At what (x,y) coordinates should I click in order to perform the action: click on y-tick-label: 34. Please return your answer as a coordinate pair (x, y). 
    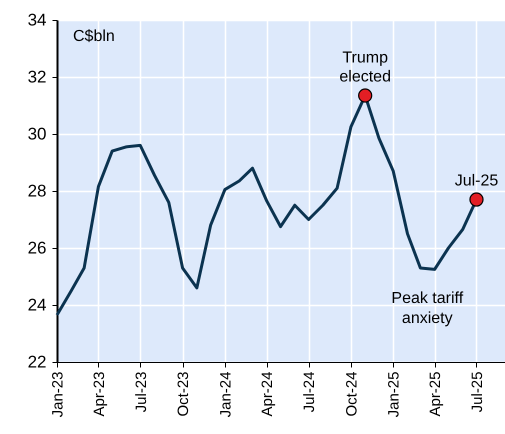
    Looking at the image, I should click on (37, 20).